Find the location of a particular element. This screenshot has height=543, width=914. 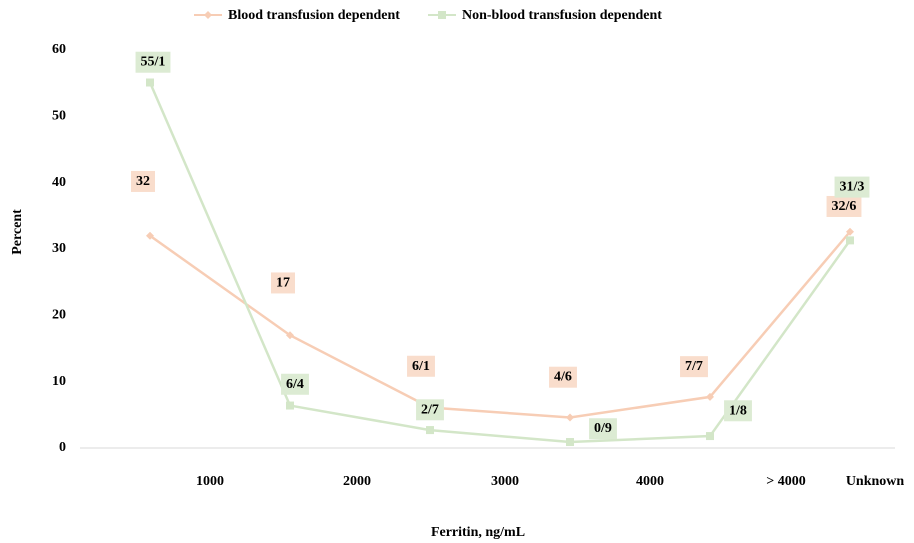

data-label-group: 31/3 is located at coordinates (852, 187).